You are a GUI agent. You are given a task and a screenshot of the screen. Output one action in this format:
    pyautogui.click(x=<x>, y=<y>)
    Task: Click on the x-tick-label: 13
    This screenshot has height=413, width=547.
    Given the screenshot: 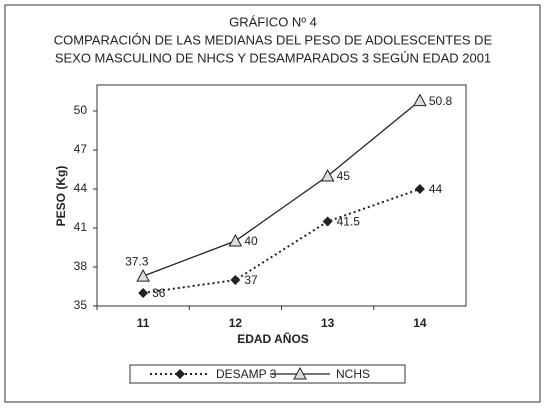 What is the action you would take?
    pyautogui.click(x=328, y=323)
    